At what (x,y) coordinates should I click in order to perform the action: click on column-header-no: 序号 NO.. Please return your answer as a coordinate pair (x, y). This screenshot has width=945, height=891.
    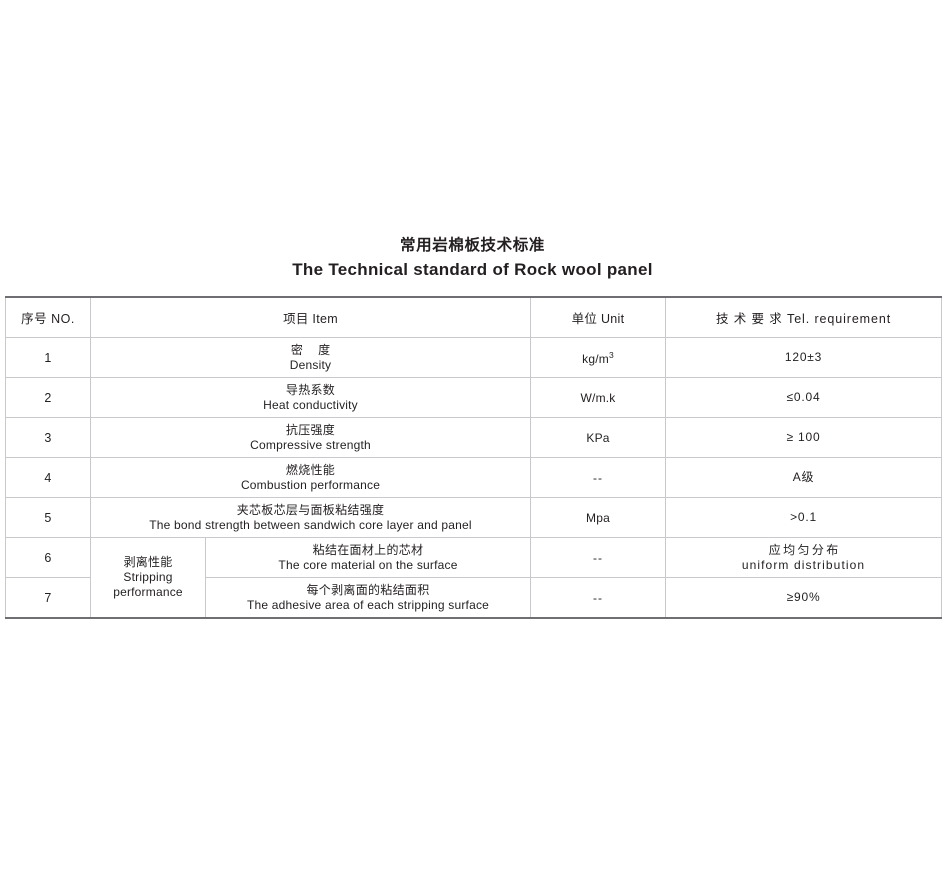
    Looking at the image, I should click on (48, 317).